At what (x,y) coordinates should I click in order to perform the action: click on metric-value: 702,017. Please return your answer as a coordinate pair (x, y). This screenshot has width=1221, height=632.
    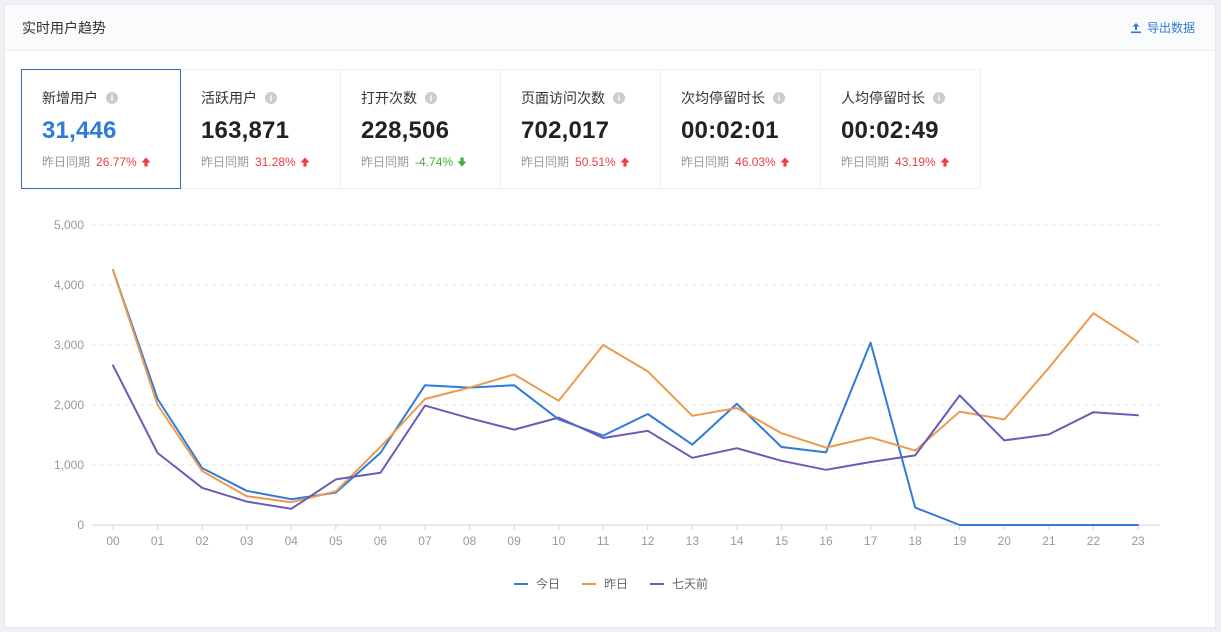
    Looking at the image, I should click on (565, 130).